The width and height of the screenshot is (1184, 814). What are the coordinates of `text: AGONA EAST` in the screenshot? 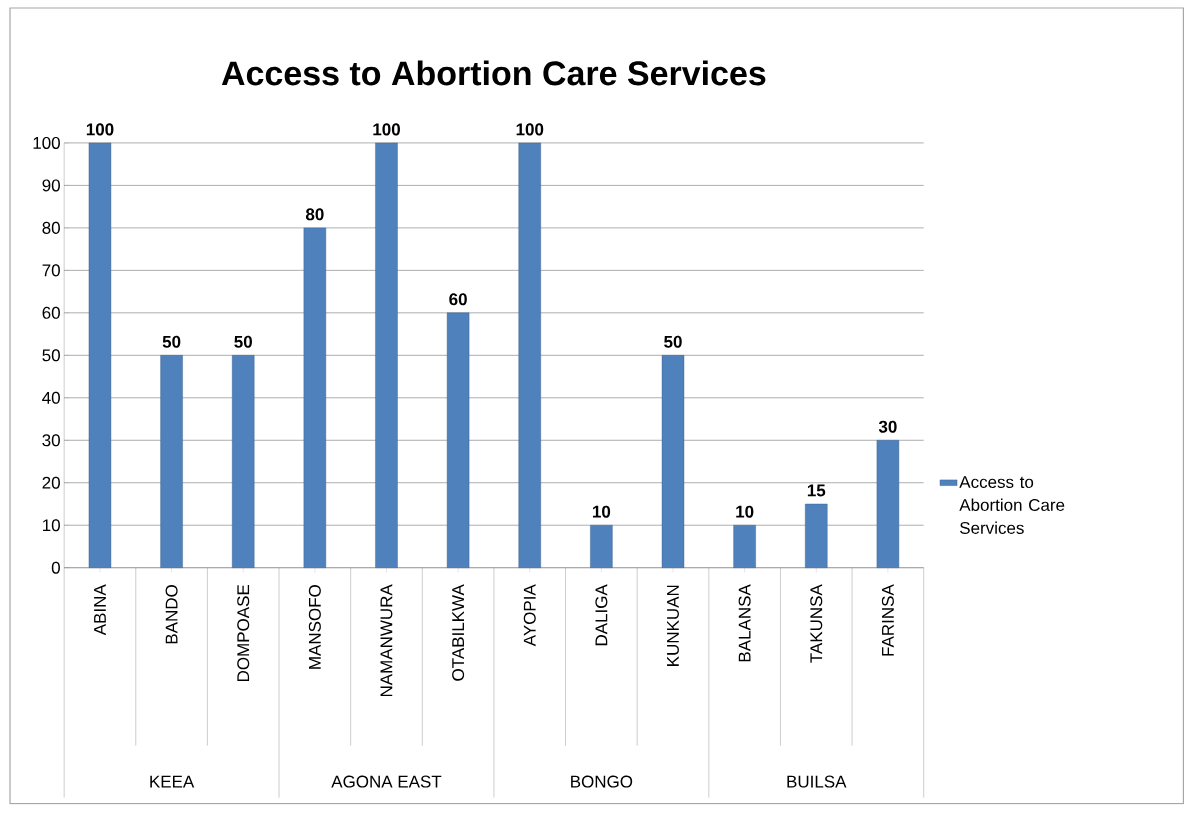 It's located at (386, 781).